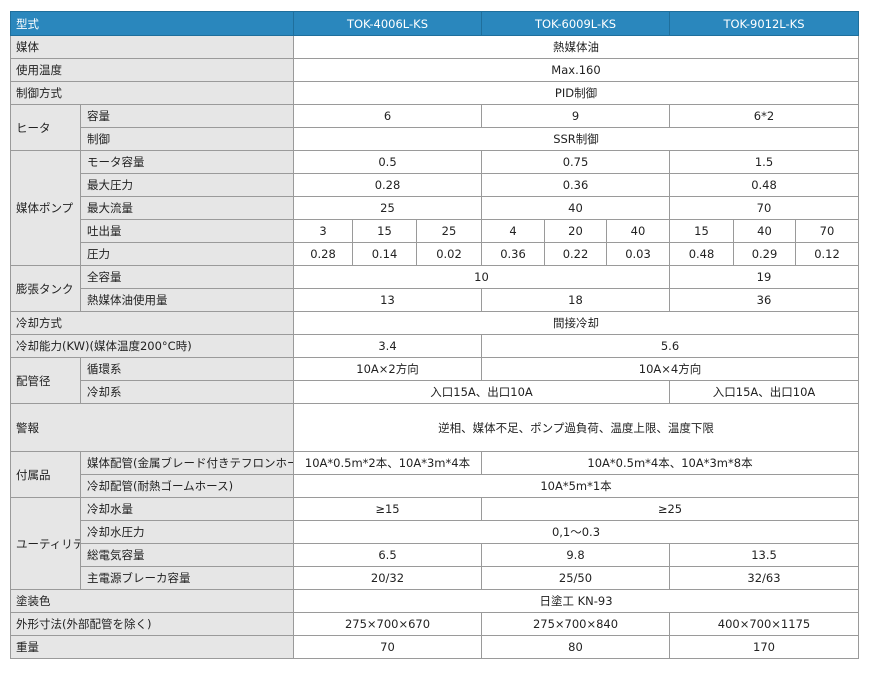 This screenshot has width=871, height=683. I want to click on row-weight: 重量 70 80 170, so click(434, 647).